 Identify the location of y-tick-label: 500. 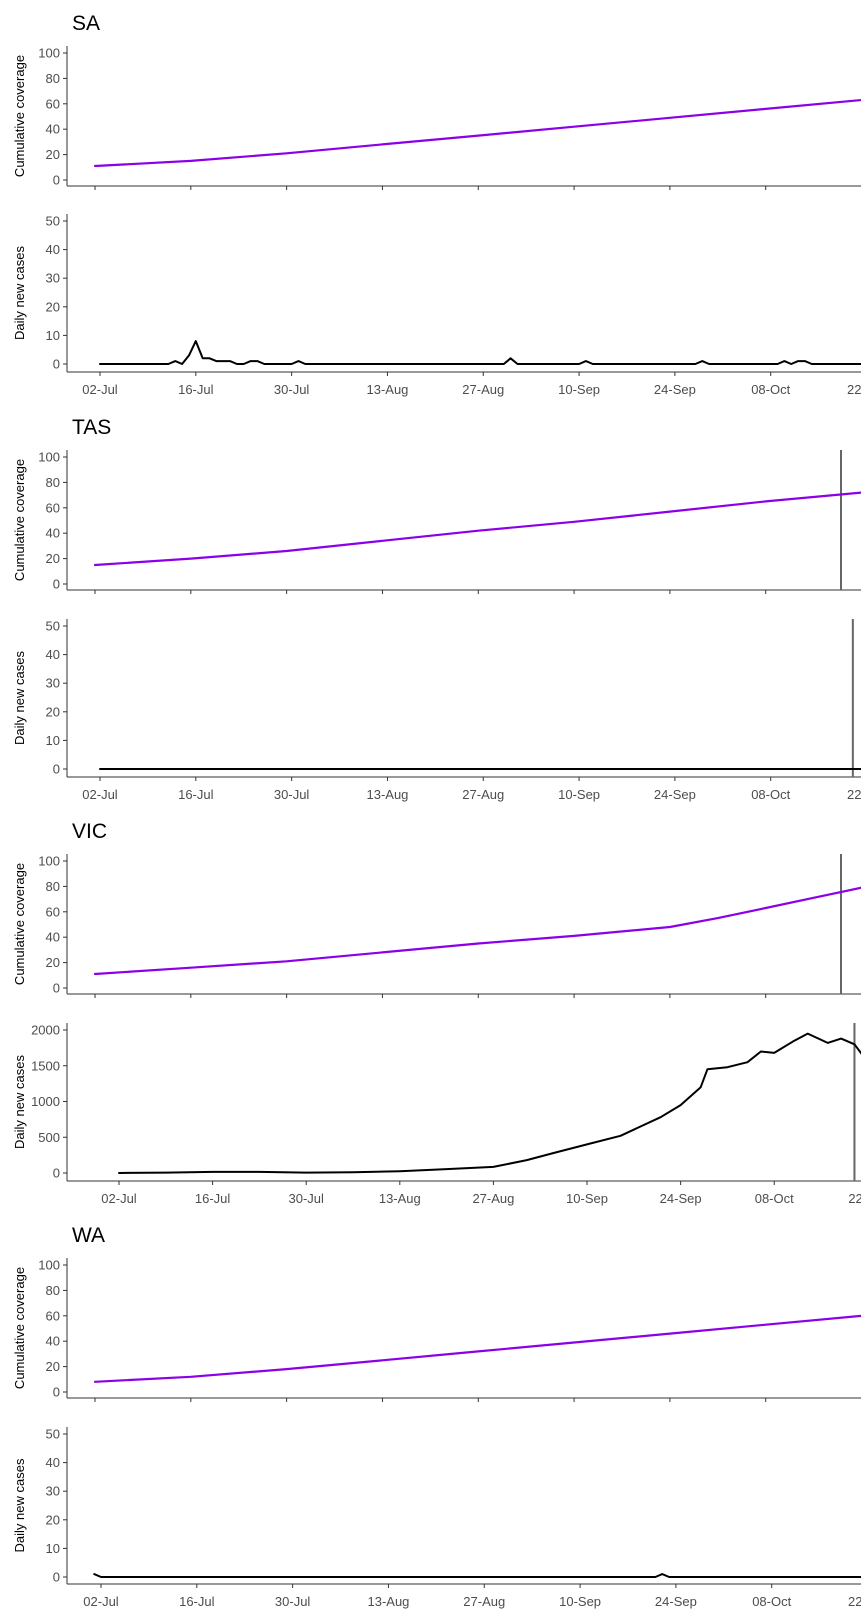
(49, 1137).